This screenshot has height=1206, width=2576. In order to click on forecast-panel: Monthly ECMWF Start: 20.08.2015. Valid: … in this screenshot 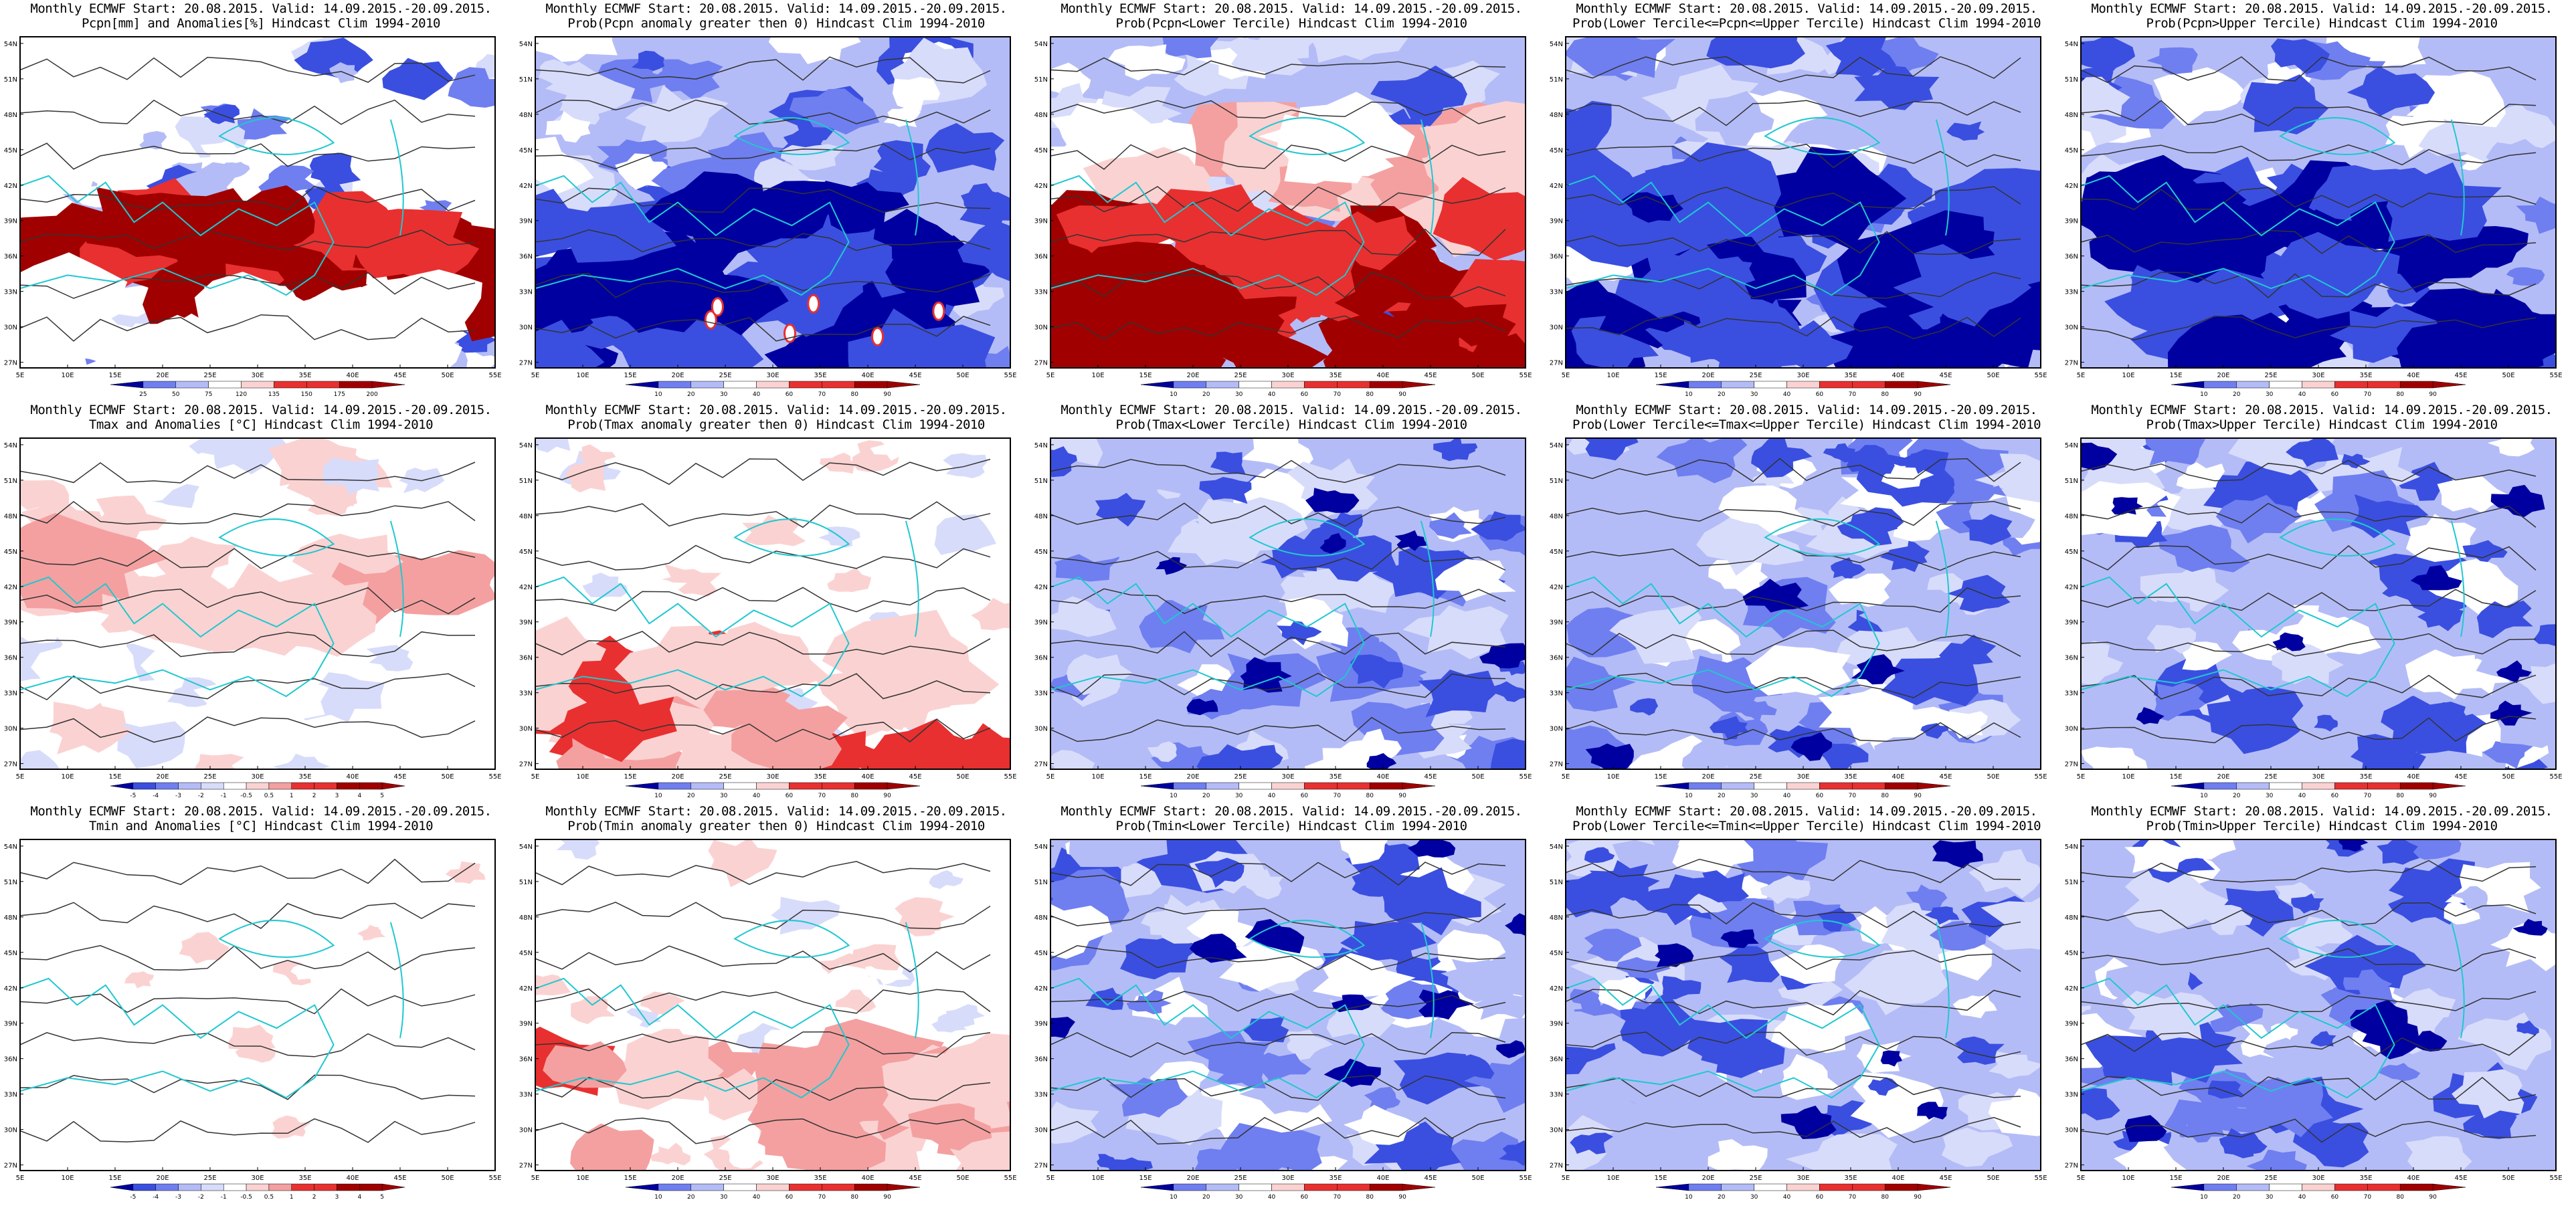, I will do `click(1291, 1005)`.